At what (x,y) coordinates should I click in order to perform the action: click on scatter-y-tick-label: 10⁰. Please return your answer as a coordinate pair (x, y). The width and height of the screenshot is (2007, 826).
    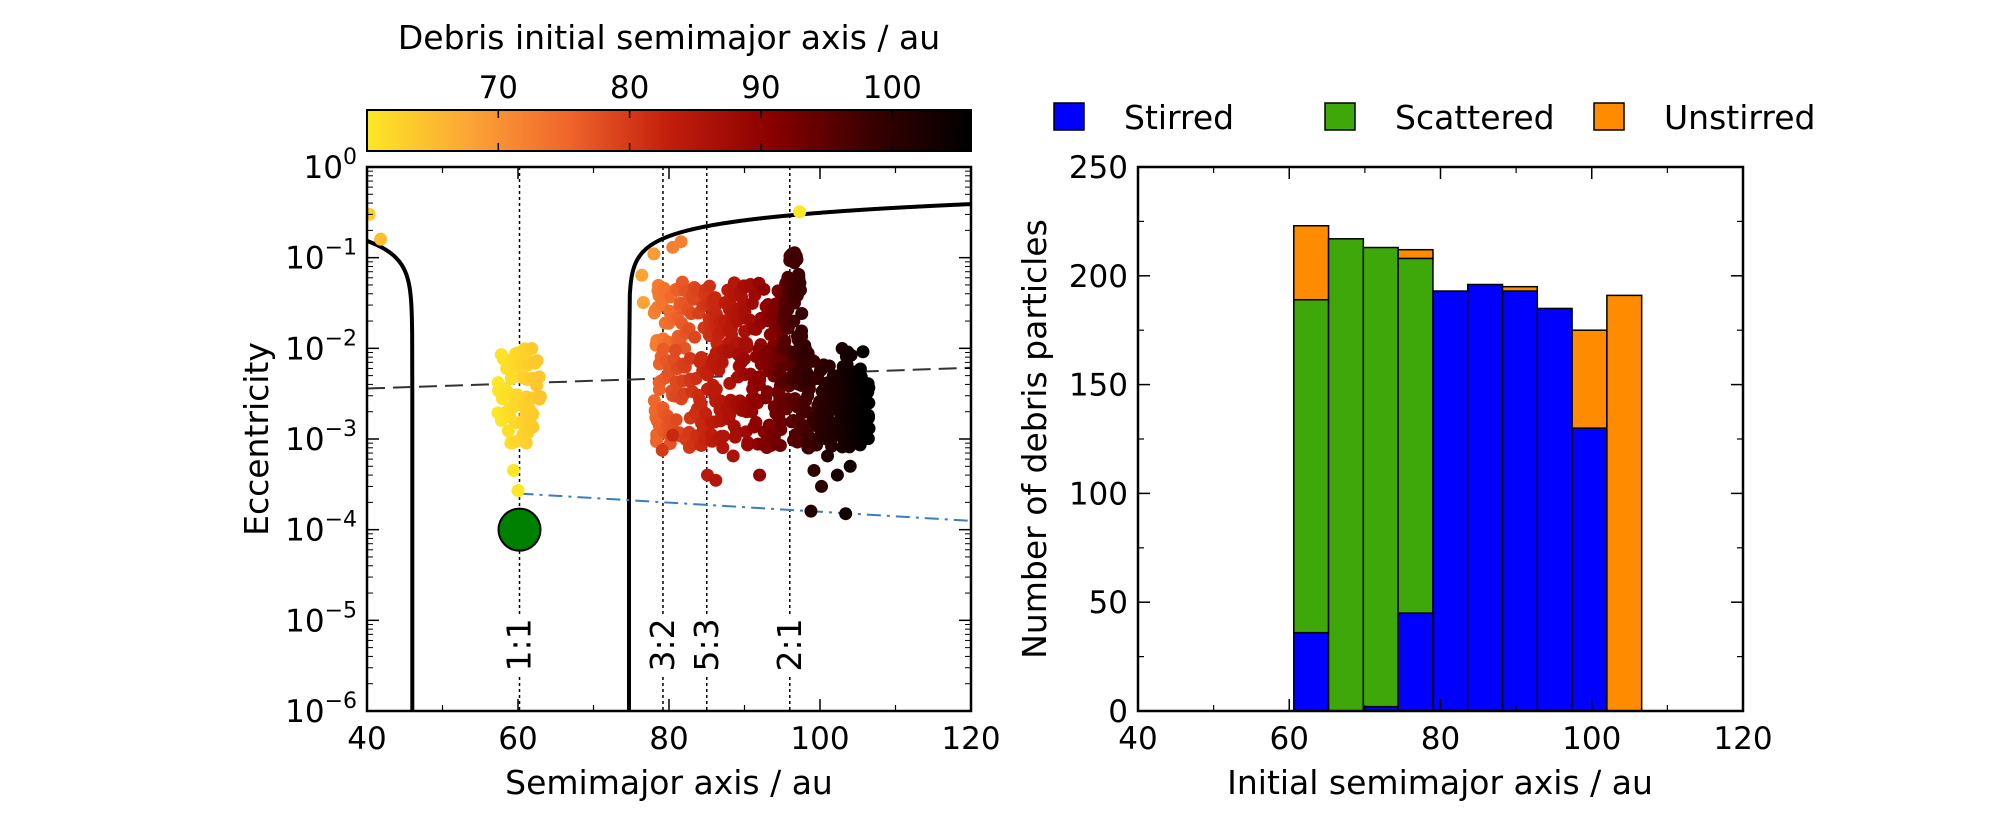
    Looking at the image, I should click on (330, 165).